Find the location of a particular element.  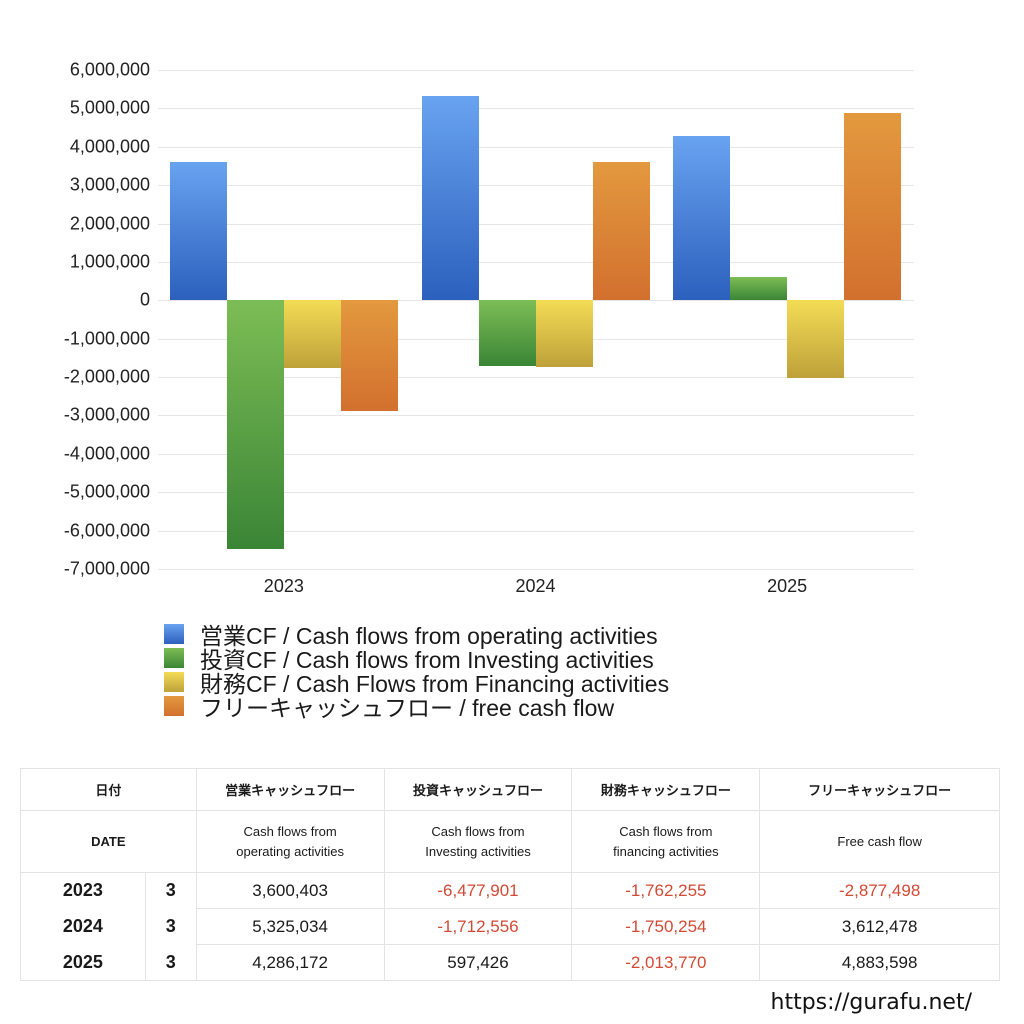

y-tick-label: 3,000,000 is located at coordinates (109, 184).